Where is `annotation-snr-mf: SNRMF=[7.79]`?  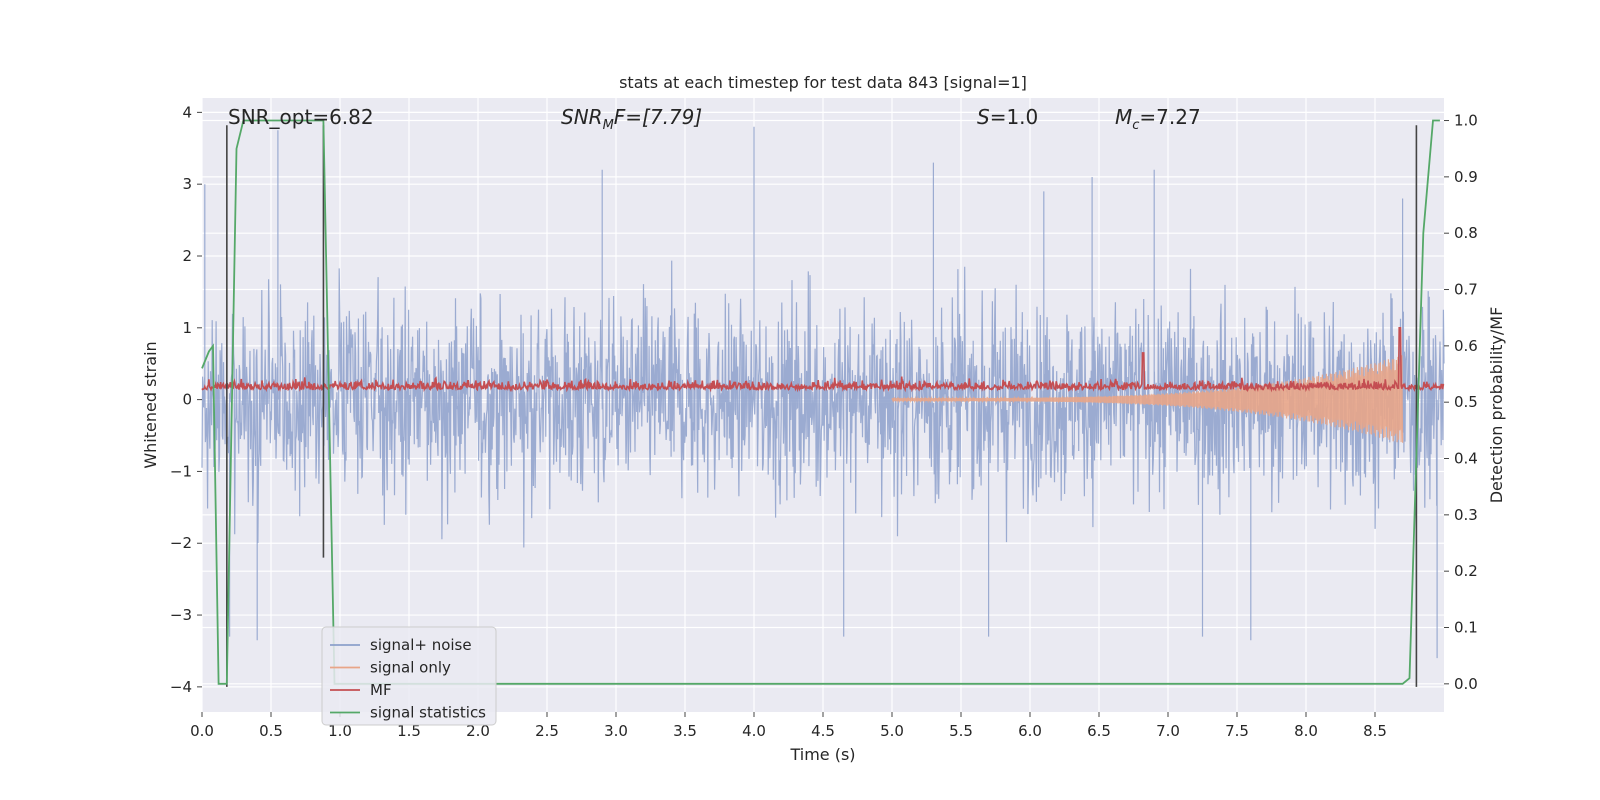 annotation-snr-mf: SNRMF=[7.79] is located at coordinates (631, 119).